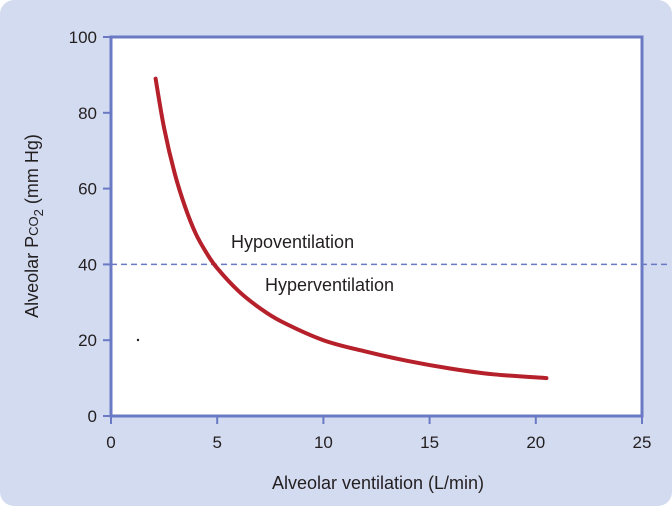  What do you see at coordinates (292, 242) in the screenshot?
I see `hypoventilation-label: Hypoventilation` at bounding box center [292, 242].